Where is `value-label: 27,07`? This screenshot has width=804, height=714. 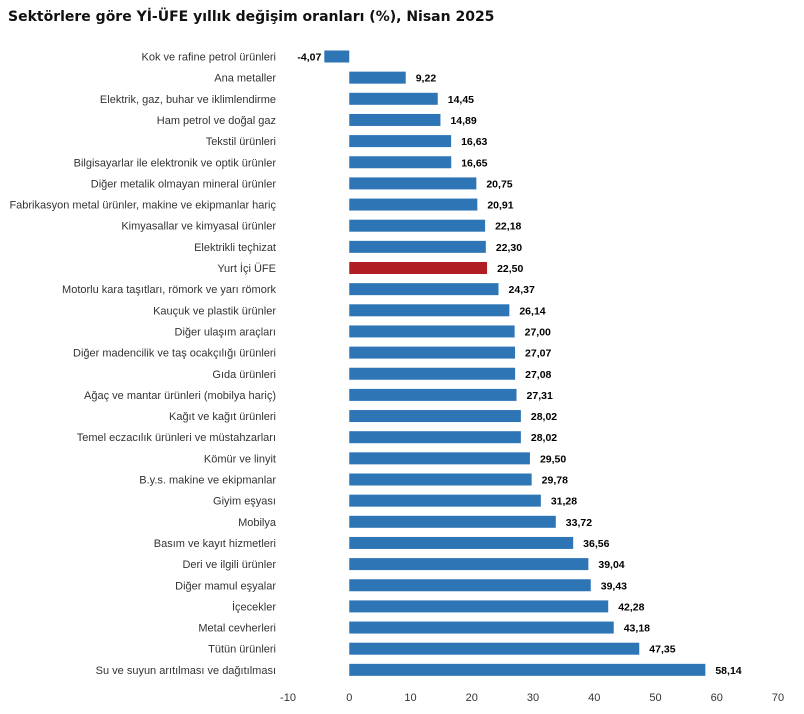 value-label: 27,07 is located at coordinates (538, 354).